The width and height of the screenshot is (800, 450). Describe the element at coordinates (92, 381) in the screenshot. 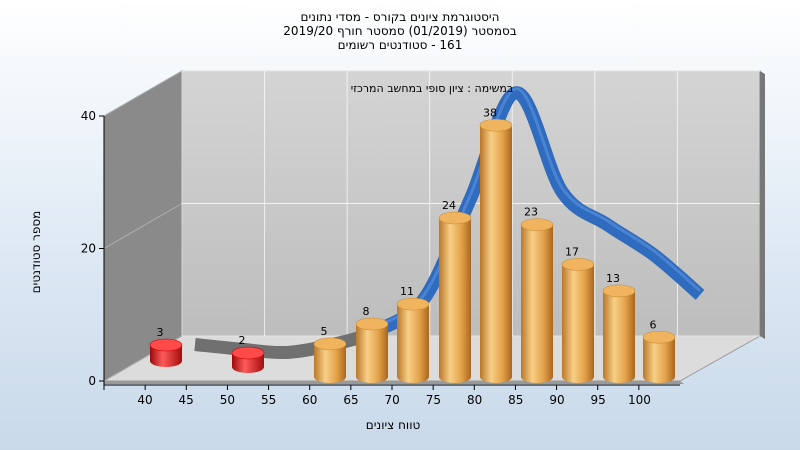

I see `y-tick-label: 0` at that location.